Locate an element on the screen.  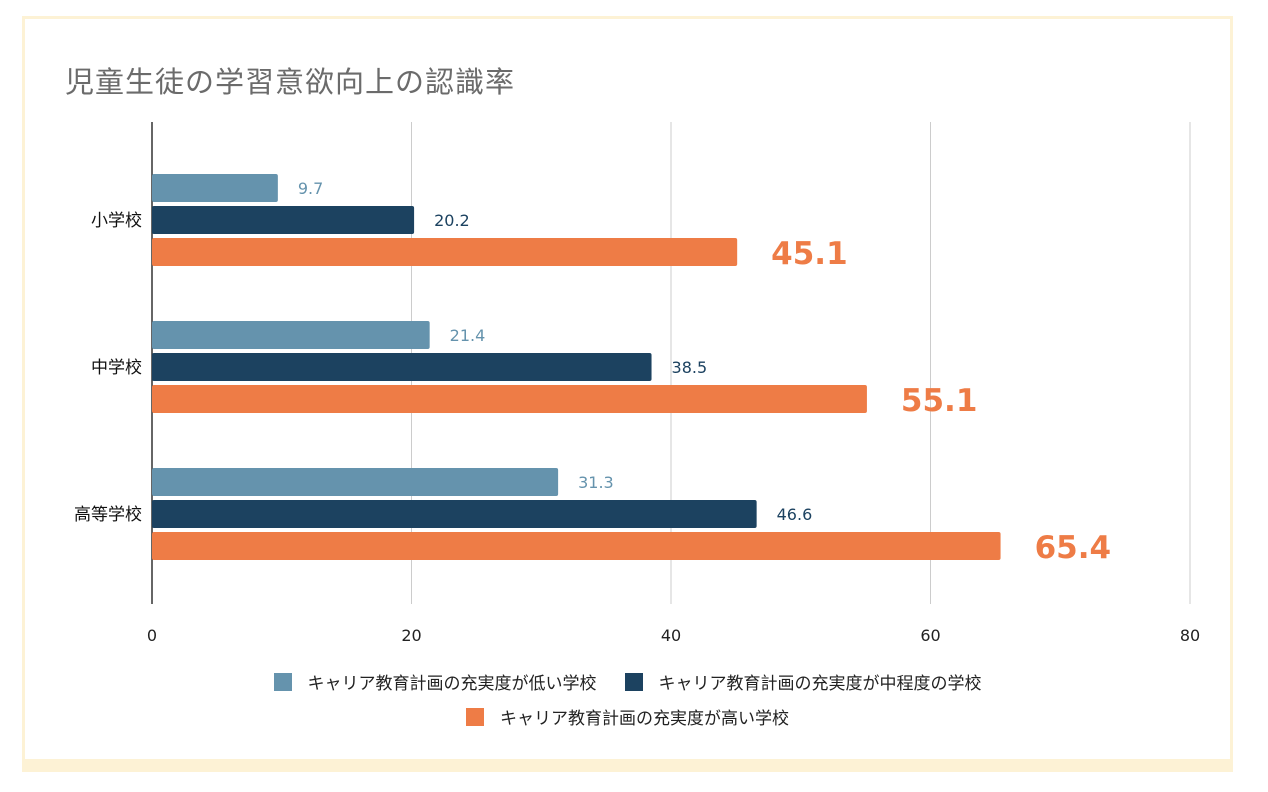
data-label-s2-c2: 65.4 is located at coordinates (1073, 548).